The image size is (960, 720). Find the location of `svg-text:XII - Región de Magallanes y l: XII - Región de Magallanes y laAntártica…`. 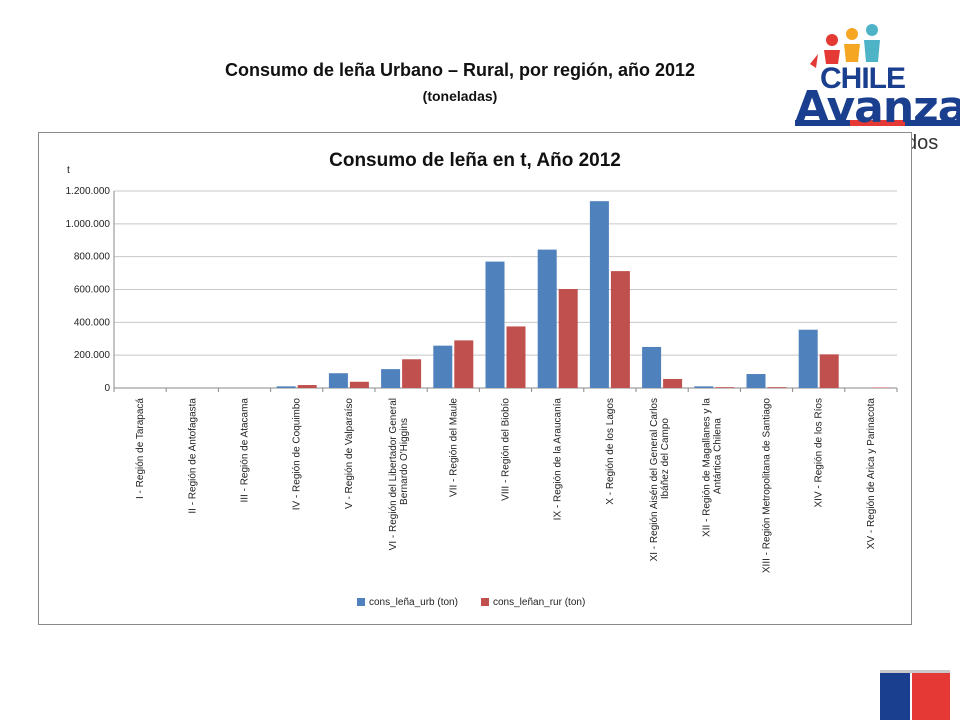

svg-text:XII - Región de Magallanes y l: XII - Región de Magallanes y laAntártica… is located at coordinates (712, 467).